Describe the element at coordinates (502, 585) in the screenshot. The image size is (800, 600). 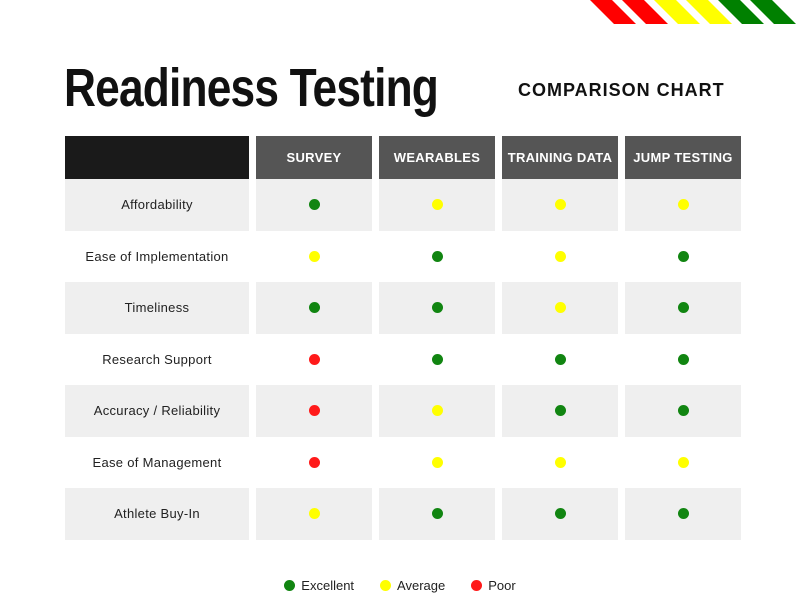
I see `legend-label: Poor` at that location.